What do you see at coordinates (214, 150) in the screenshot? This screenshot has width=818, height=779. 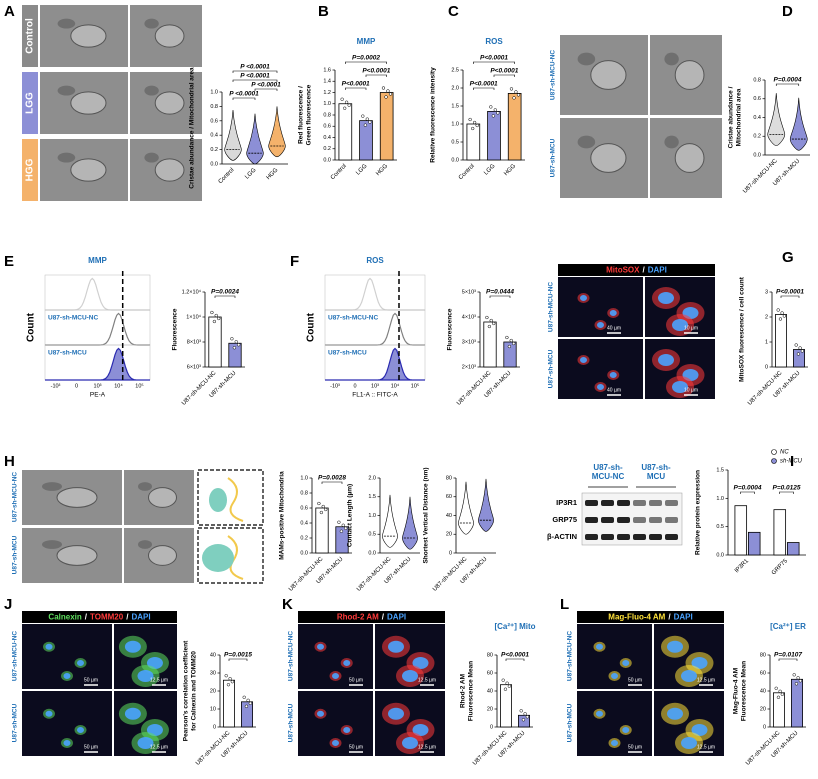 I see `y-tick-label: 0.2` at bounding box center [214, 150].